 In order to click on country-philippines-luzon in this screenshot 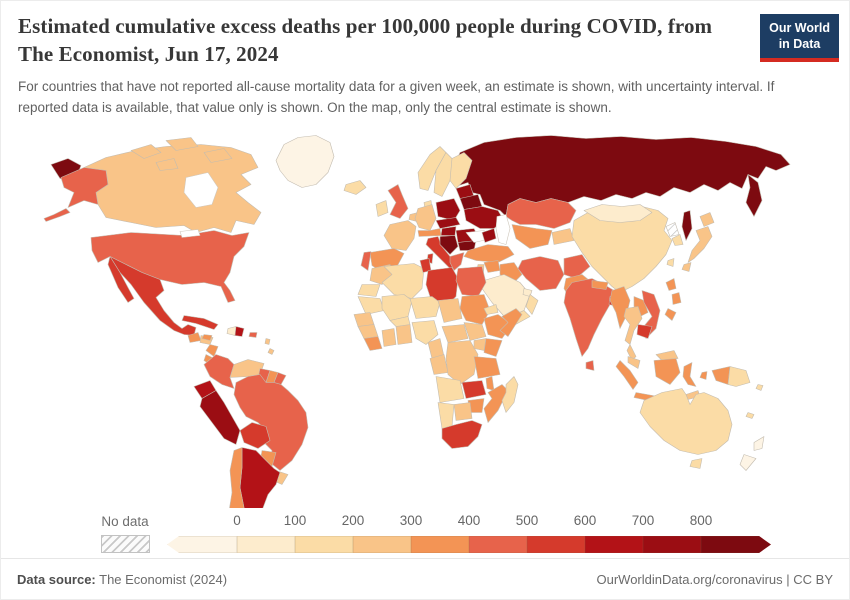, I will do `click(671, 284)`.